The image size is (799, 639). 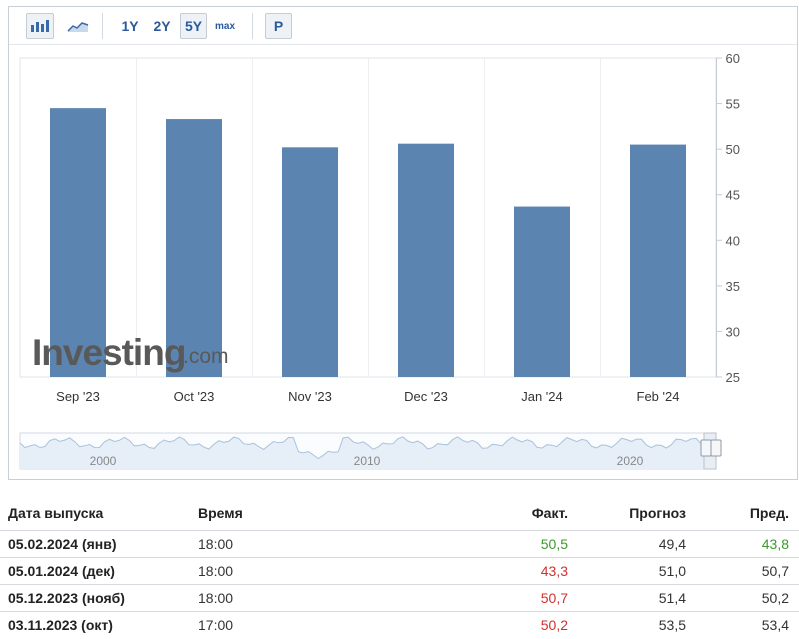 What do you see at coordinates (554, 598) in the screenshot?
I see `row-actual: 50,7` at bounding box center [554, 598].